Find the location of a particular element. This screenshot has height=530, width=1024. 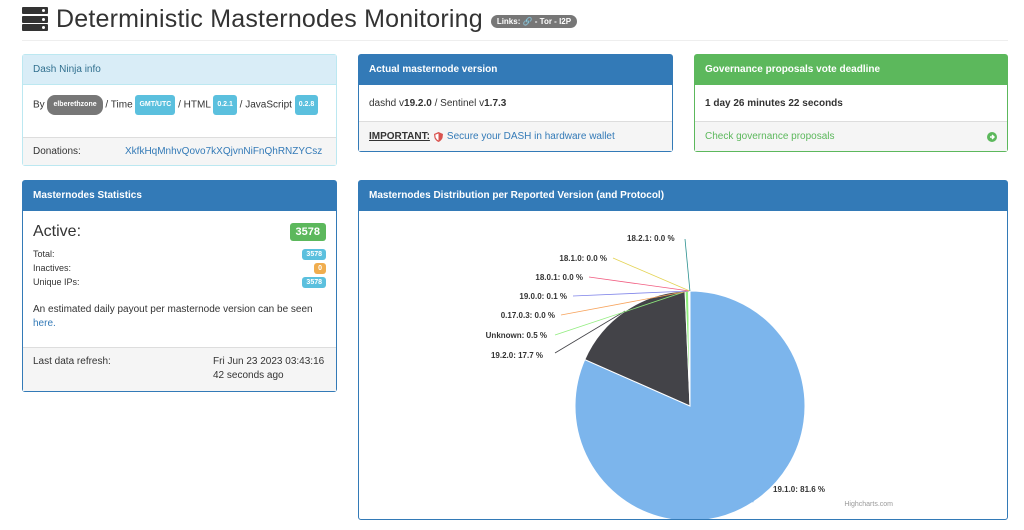

dashd-version: 19.2.0 is located at coordinates (418, 103).